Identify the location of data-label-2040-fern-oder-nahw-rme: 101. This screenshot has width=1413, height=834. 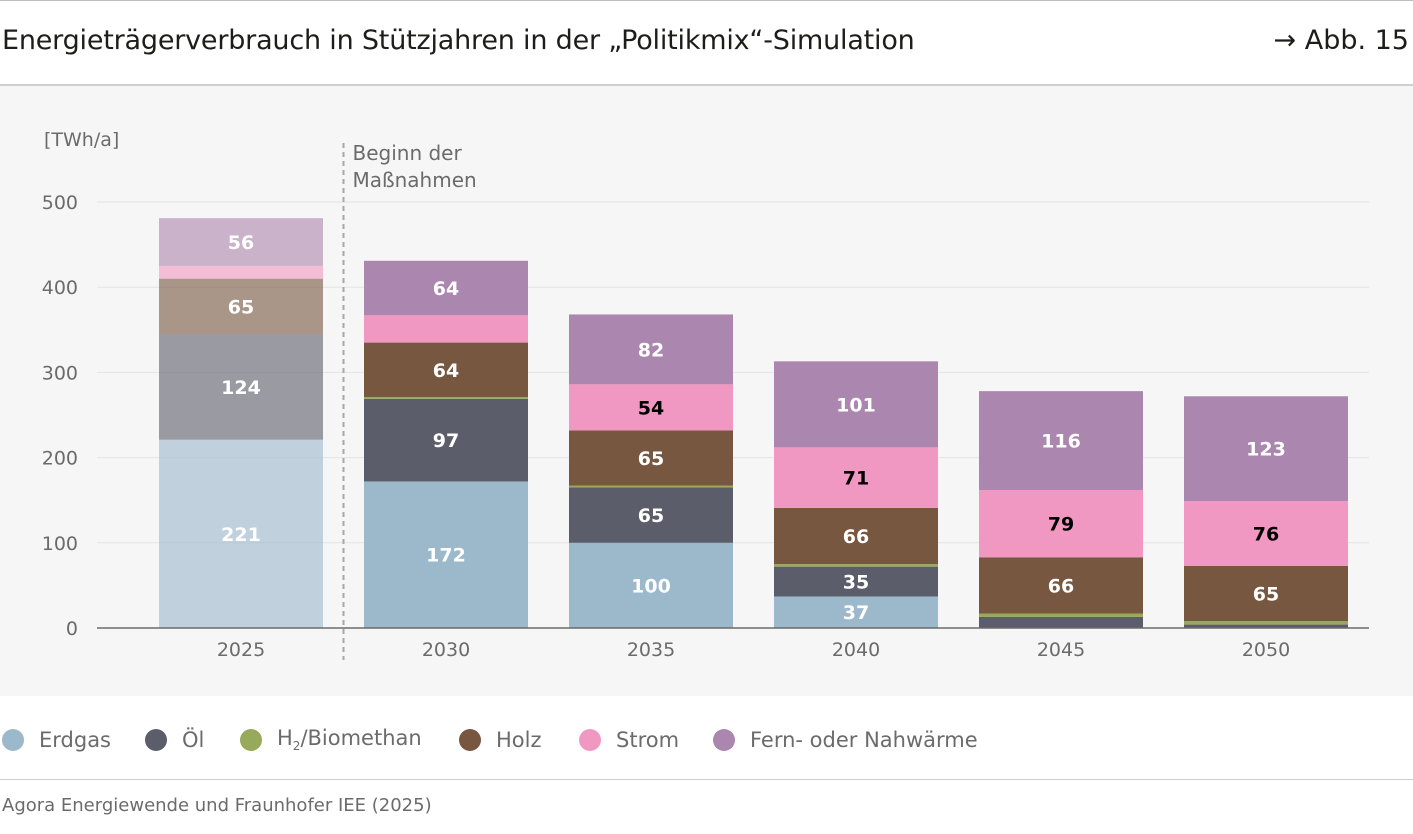
(856, 405).